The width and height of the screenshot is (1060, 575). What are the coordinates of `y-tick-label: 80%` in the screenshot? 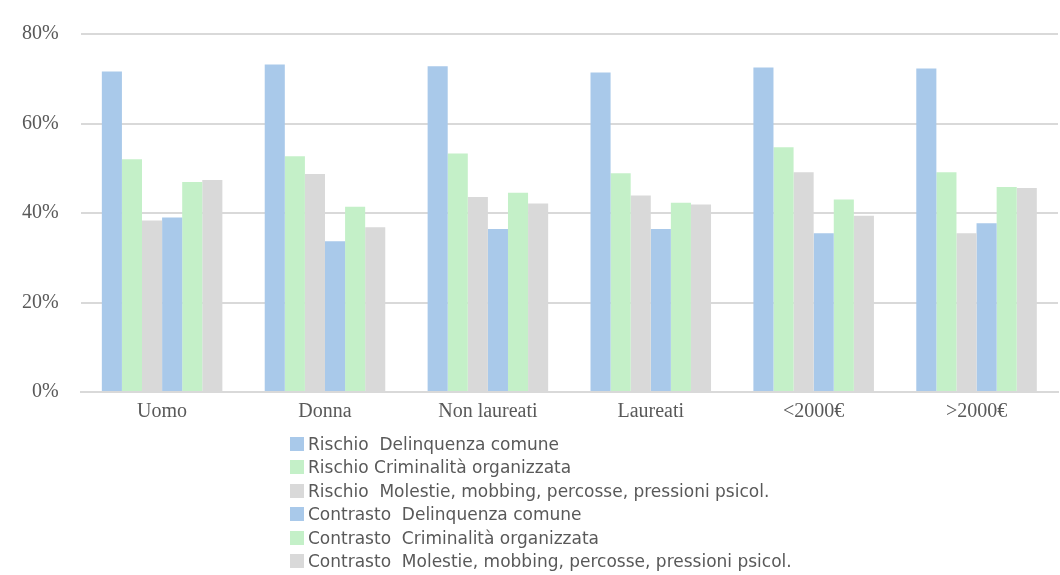 It's located at (40, 32).